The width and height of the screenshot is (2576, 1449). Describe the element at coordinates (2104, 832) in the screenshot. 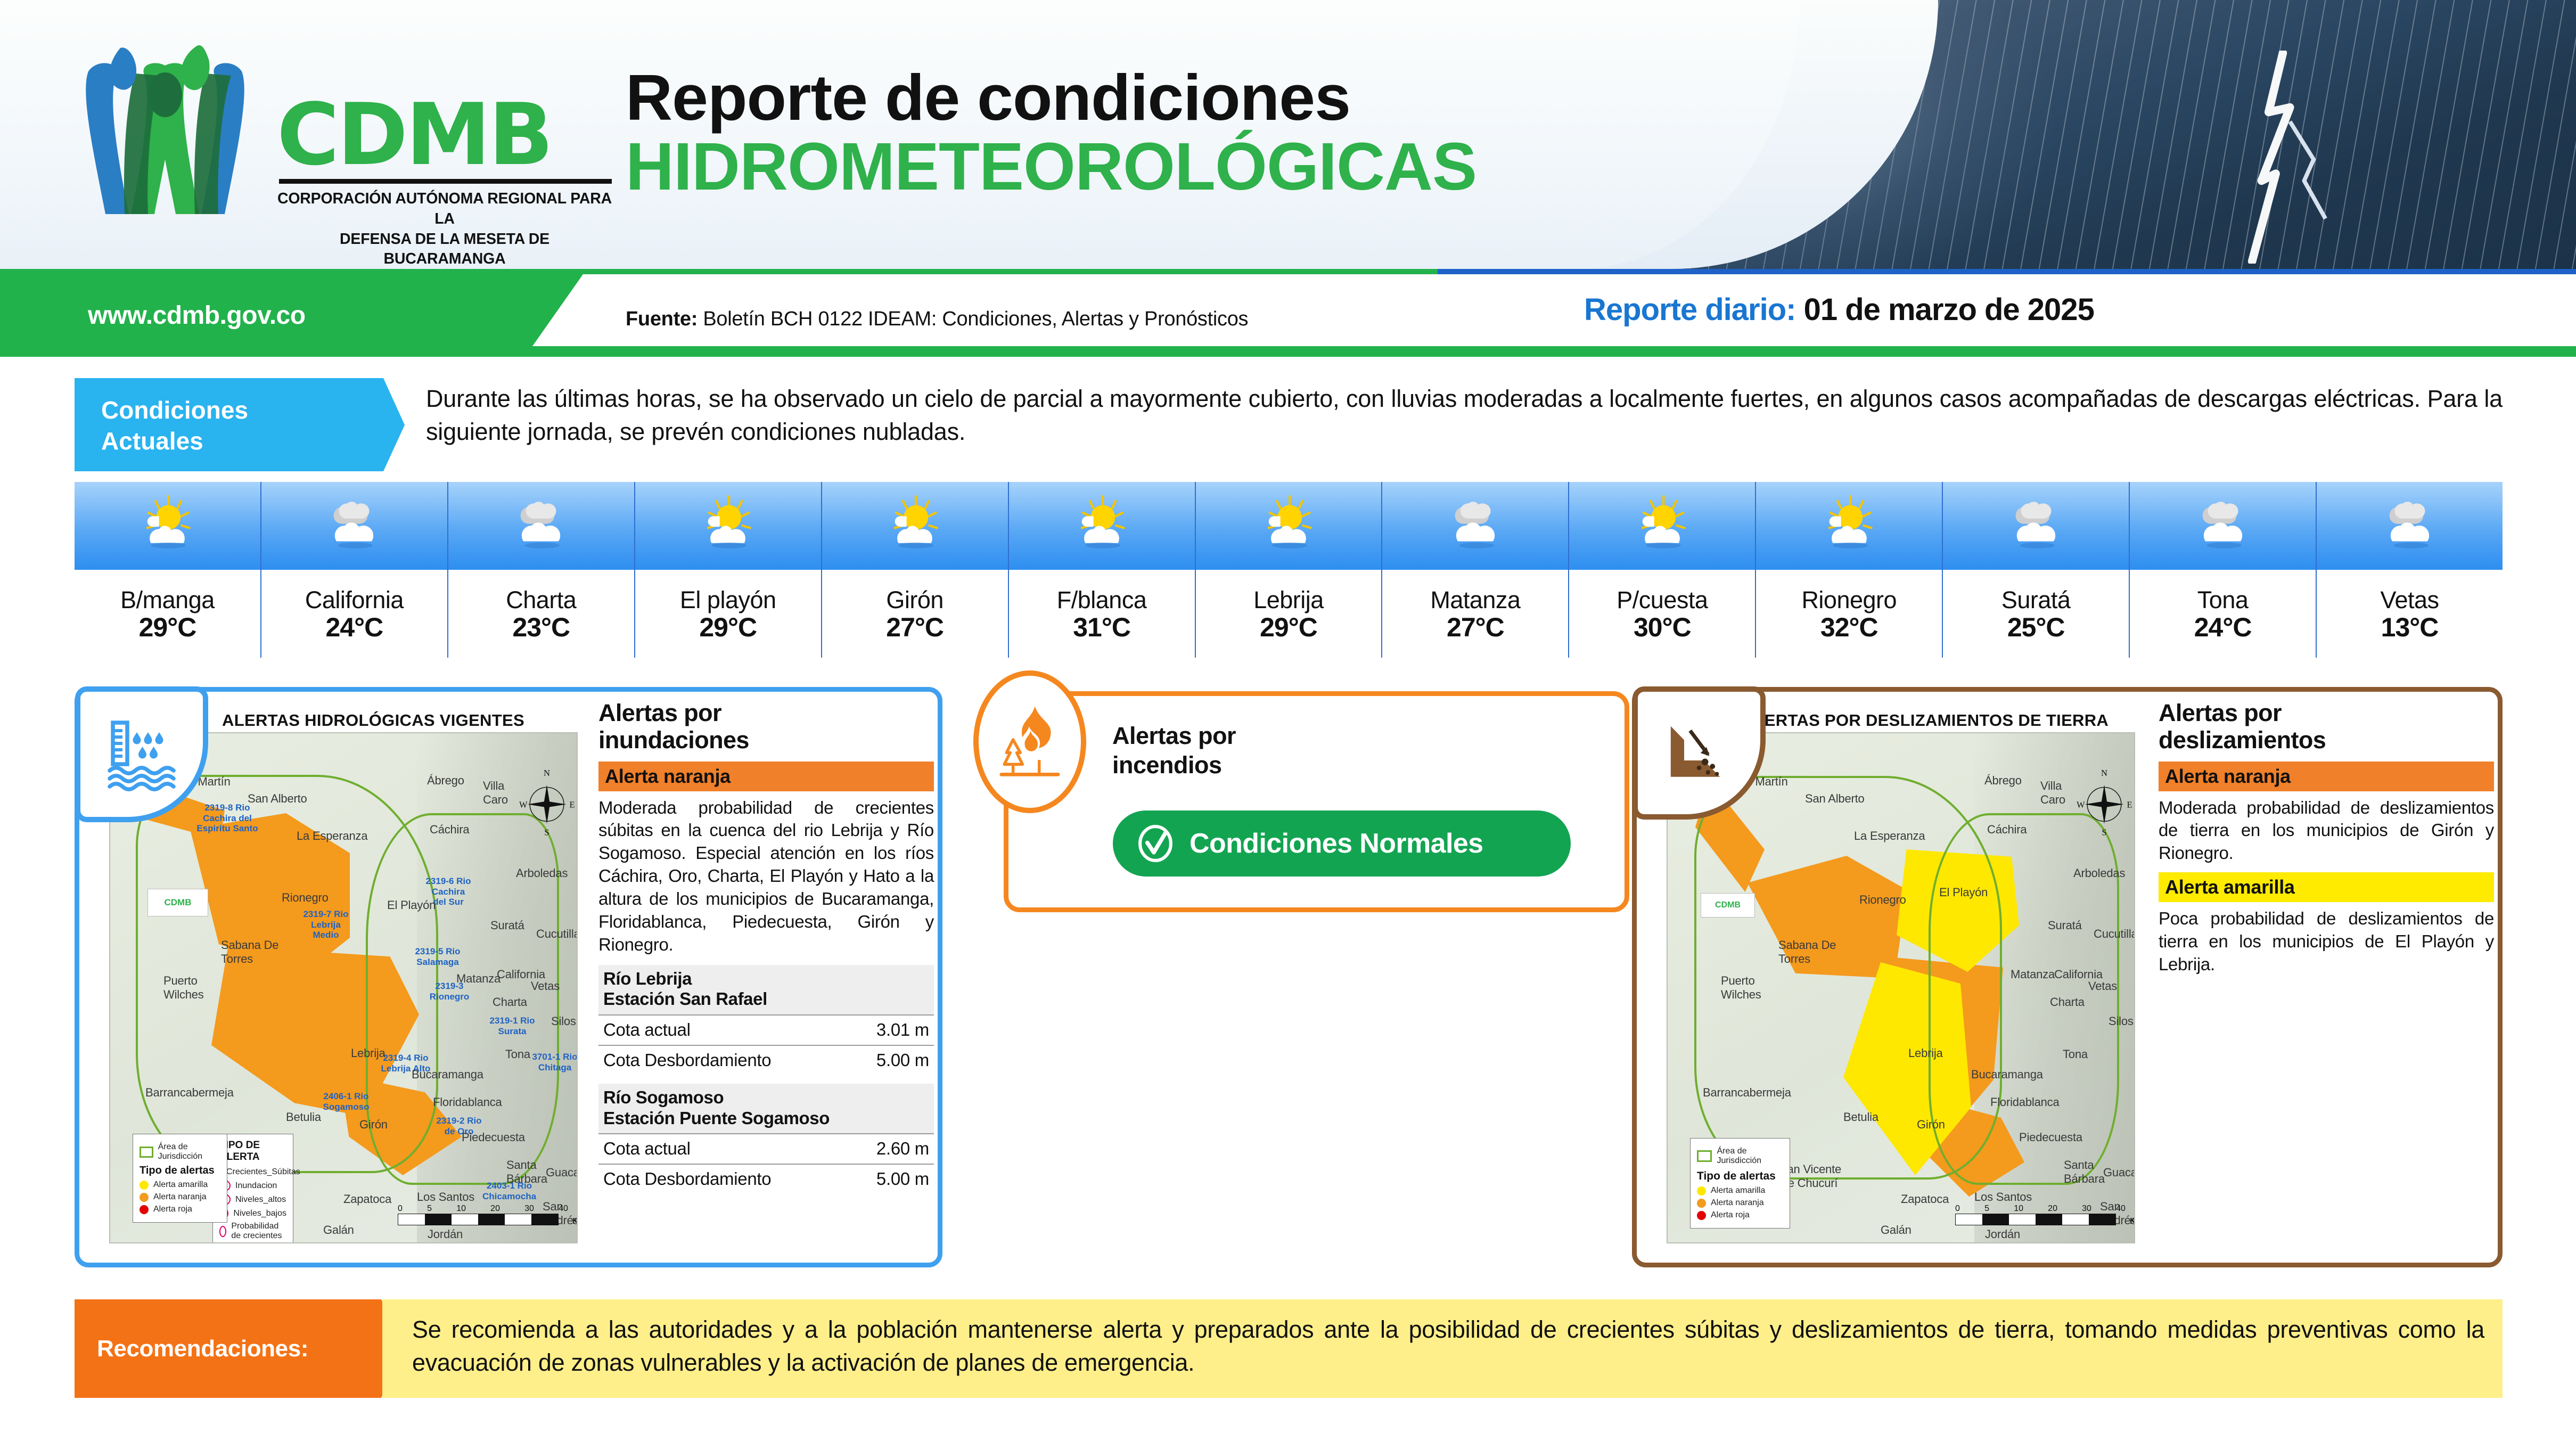

I see `svg-text: S` at that location.